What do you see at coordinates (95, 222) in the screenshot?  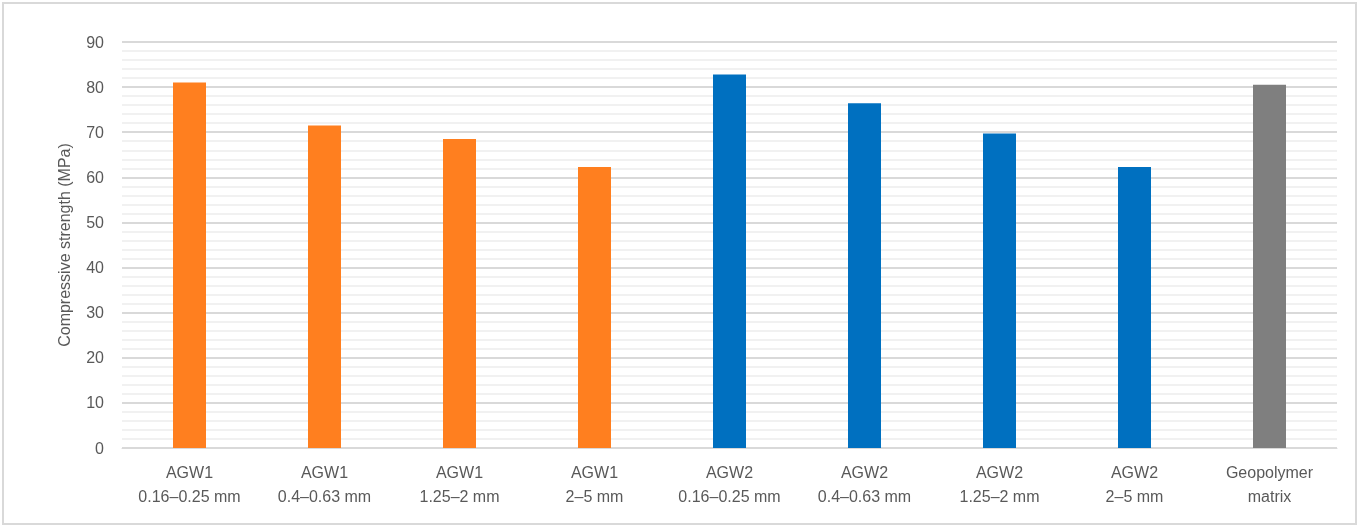 I see `y-tick-label: 50` at bounding box center [95, 222].